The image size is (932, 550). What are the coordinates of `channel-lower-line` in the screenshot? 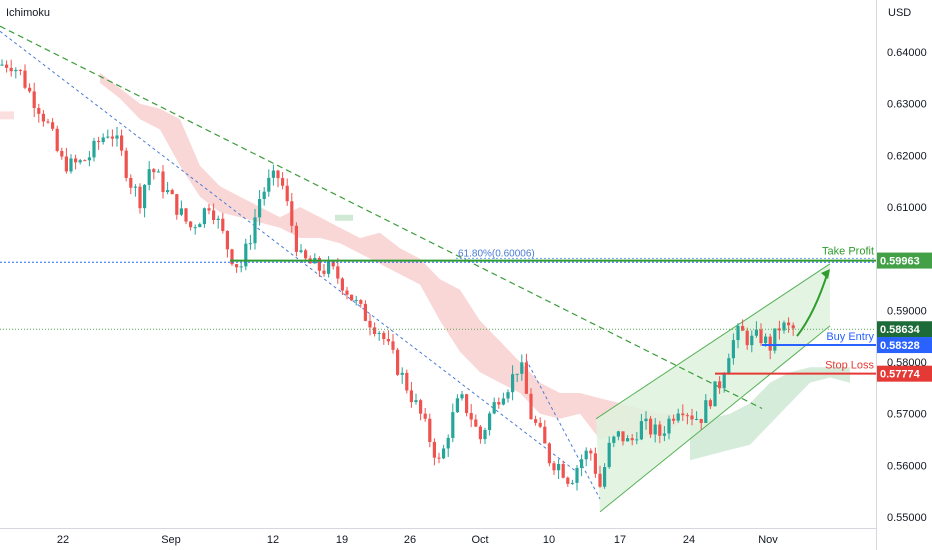 It's located at (715, 419).